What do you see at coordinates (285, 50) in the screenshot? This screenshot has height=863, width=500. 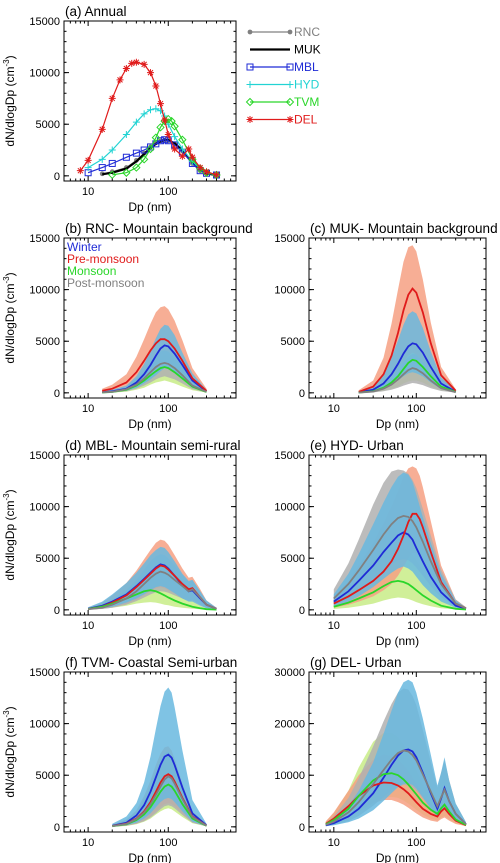 I see `legend-item-muk: MUK` at bounding box center [285, 50].